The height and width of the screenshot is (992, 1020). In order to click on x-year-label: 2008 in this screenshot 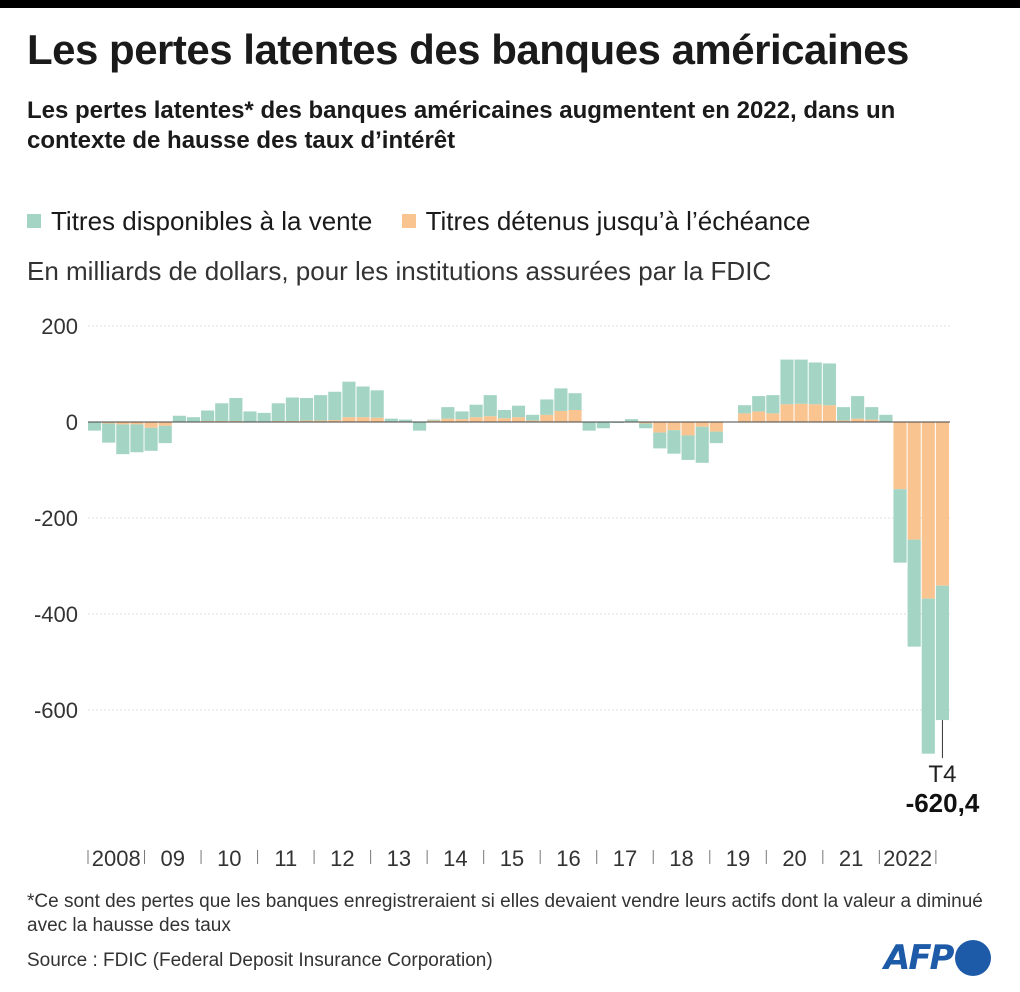, I will do `click(116, 858)`.